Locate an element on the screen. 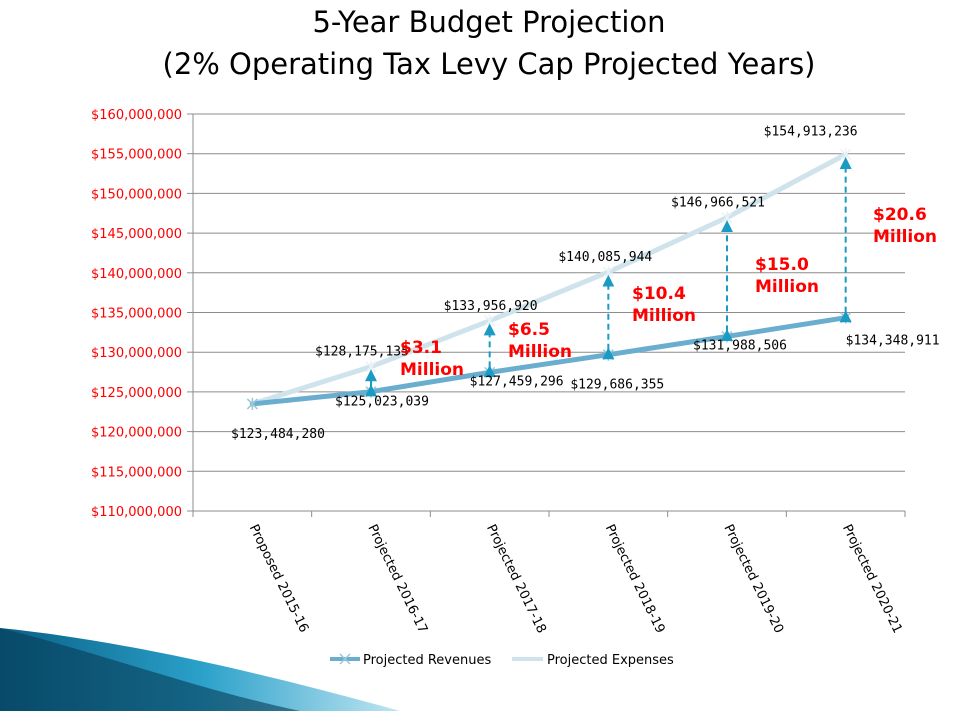 The image size is (978, 711). expenses-data-label: $128,175,135 is located at coordinates (362, 352).